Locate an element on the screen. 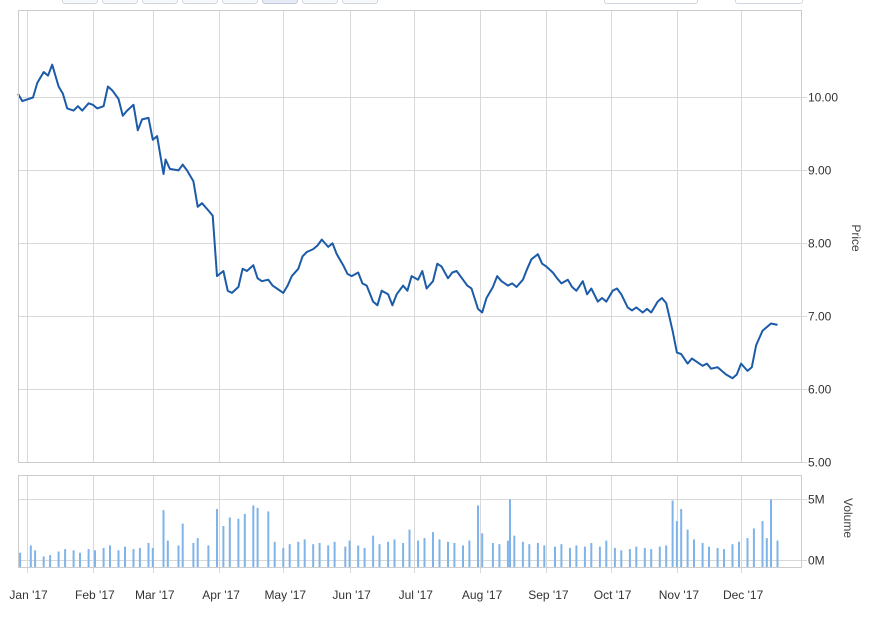 The height and width of the screenshot is (617, 877). volume-bars is located at coordinates (399, 533).